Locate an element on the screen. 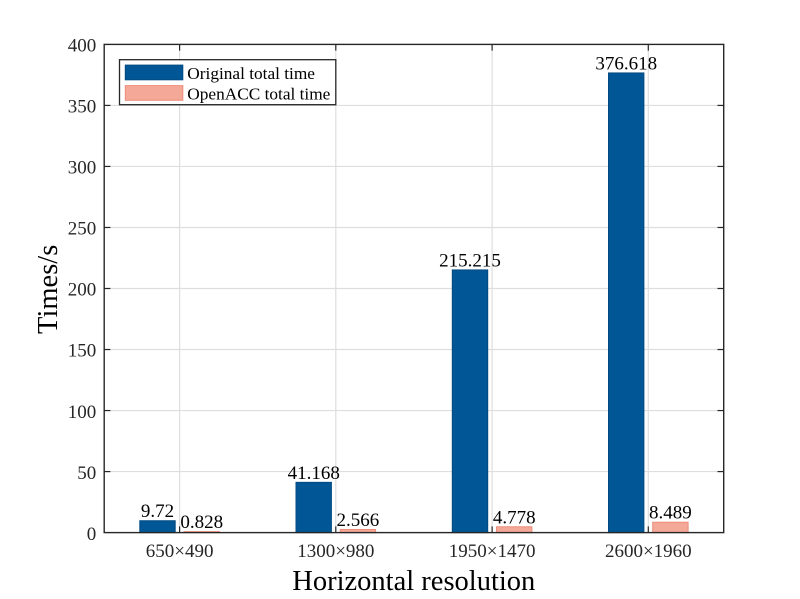 This screenshot has height=599, width=800. svg-text: 50 is located at coordinates (86, 473).